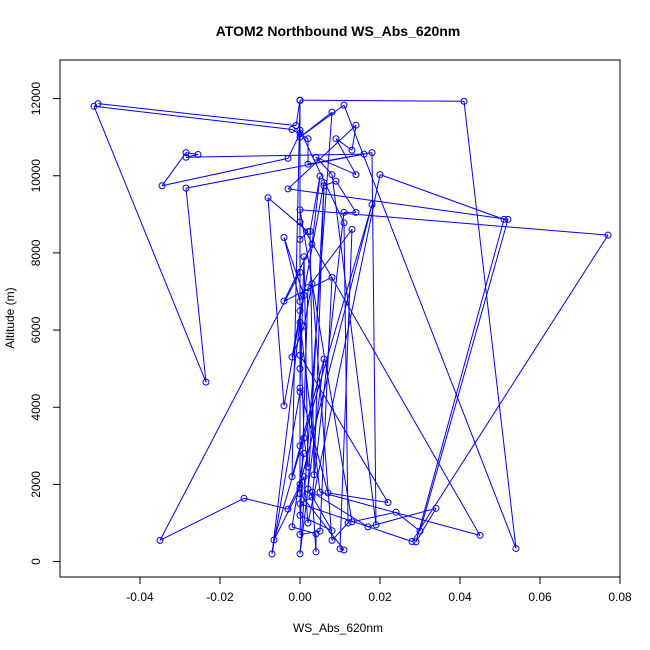 The image size is (650, 650). Describe the element at coordinates (36, 407) in the screenshot. I see `y-tick-label: 4000` at that location.